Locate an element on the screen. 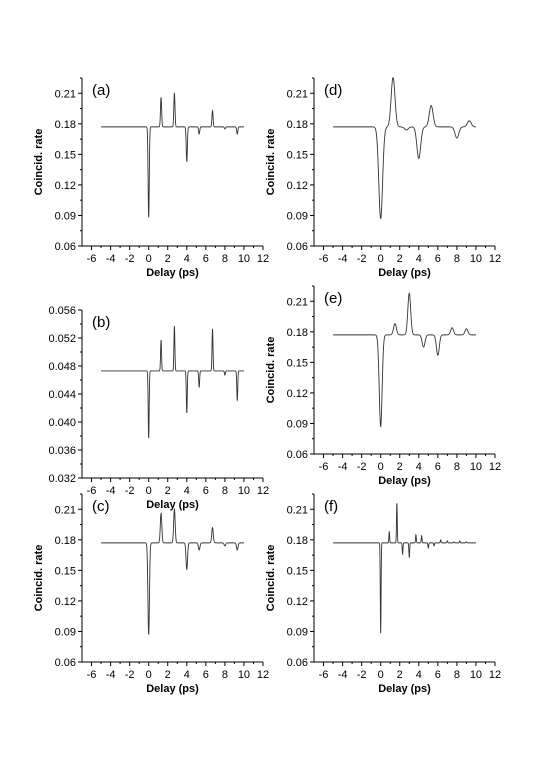 This screenshot has width=545, height=777. panel-label: (b) is located at coordinates (101, 322).